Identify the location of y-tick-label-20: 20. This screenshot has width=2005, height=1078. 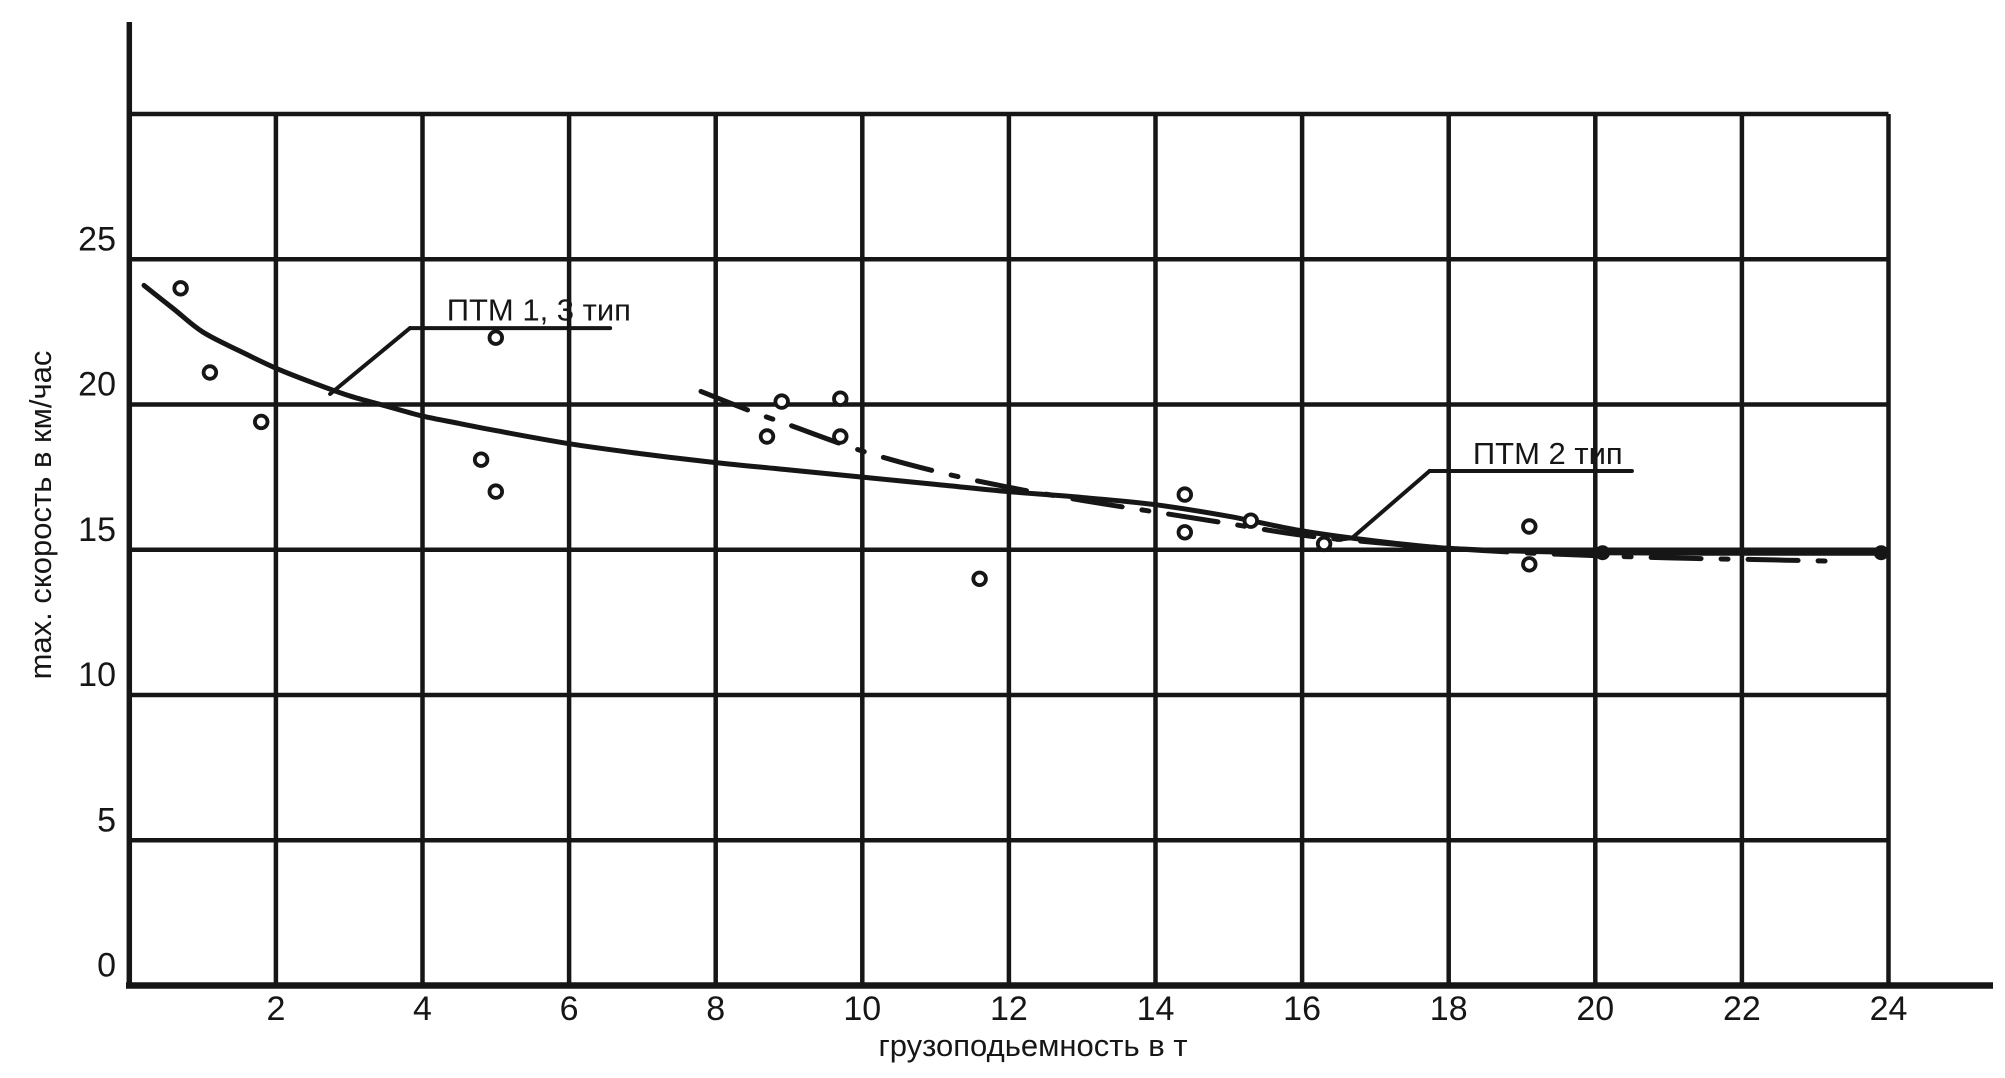
(97, 385).